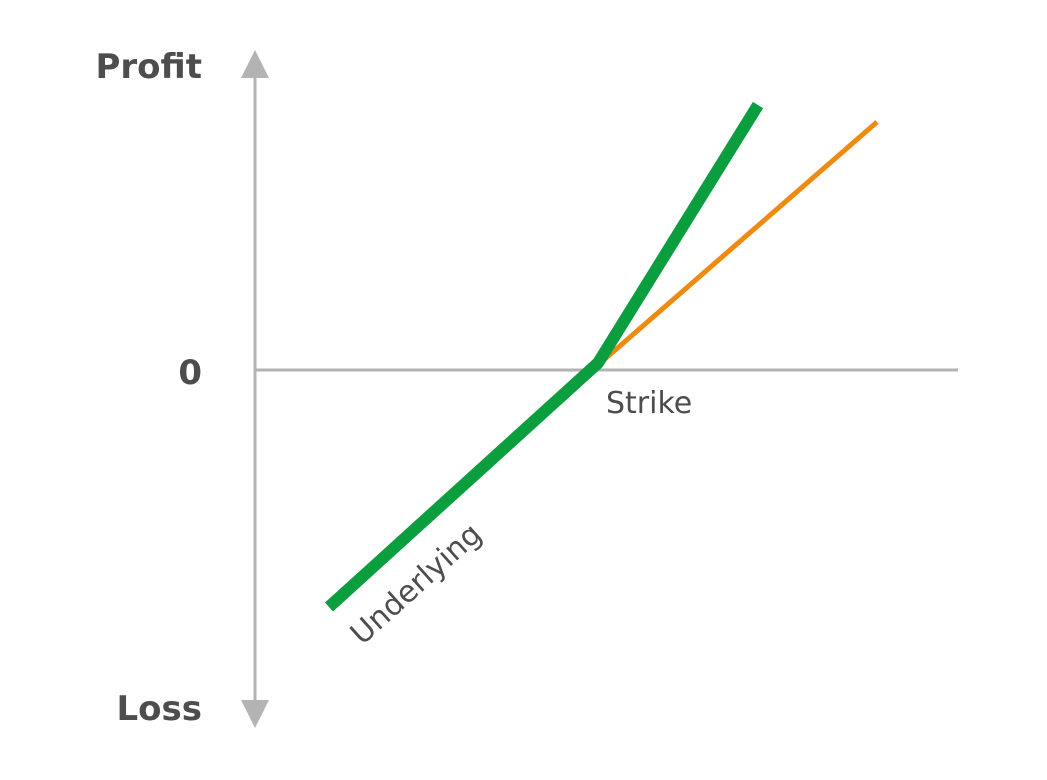  Describe the element at coordinates (160, 709) in the screenshot. I see `loss-label: Loss` at that location.